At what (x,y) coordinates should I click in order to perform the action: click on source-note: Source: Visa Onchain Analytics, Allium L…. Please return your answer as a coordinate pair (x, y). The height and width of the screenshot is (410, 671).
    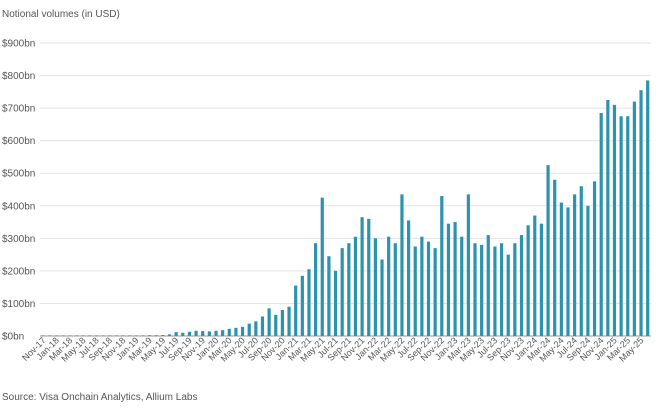
    Looking at the image, I should click on (100, 397).